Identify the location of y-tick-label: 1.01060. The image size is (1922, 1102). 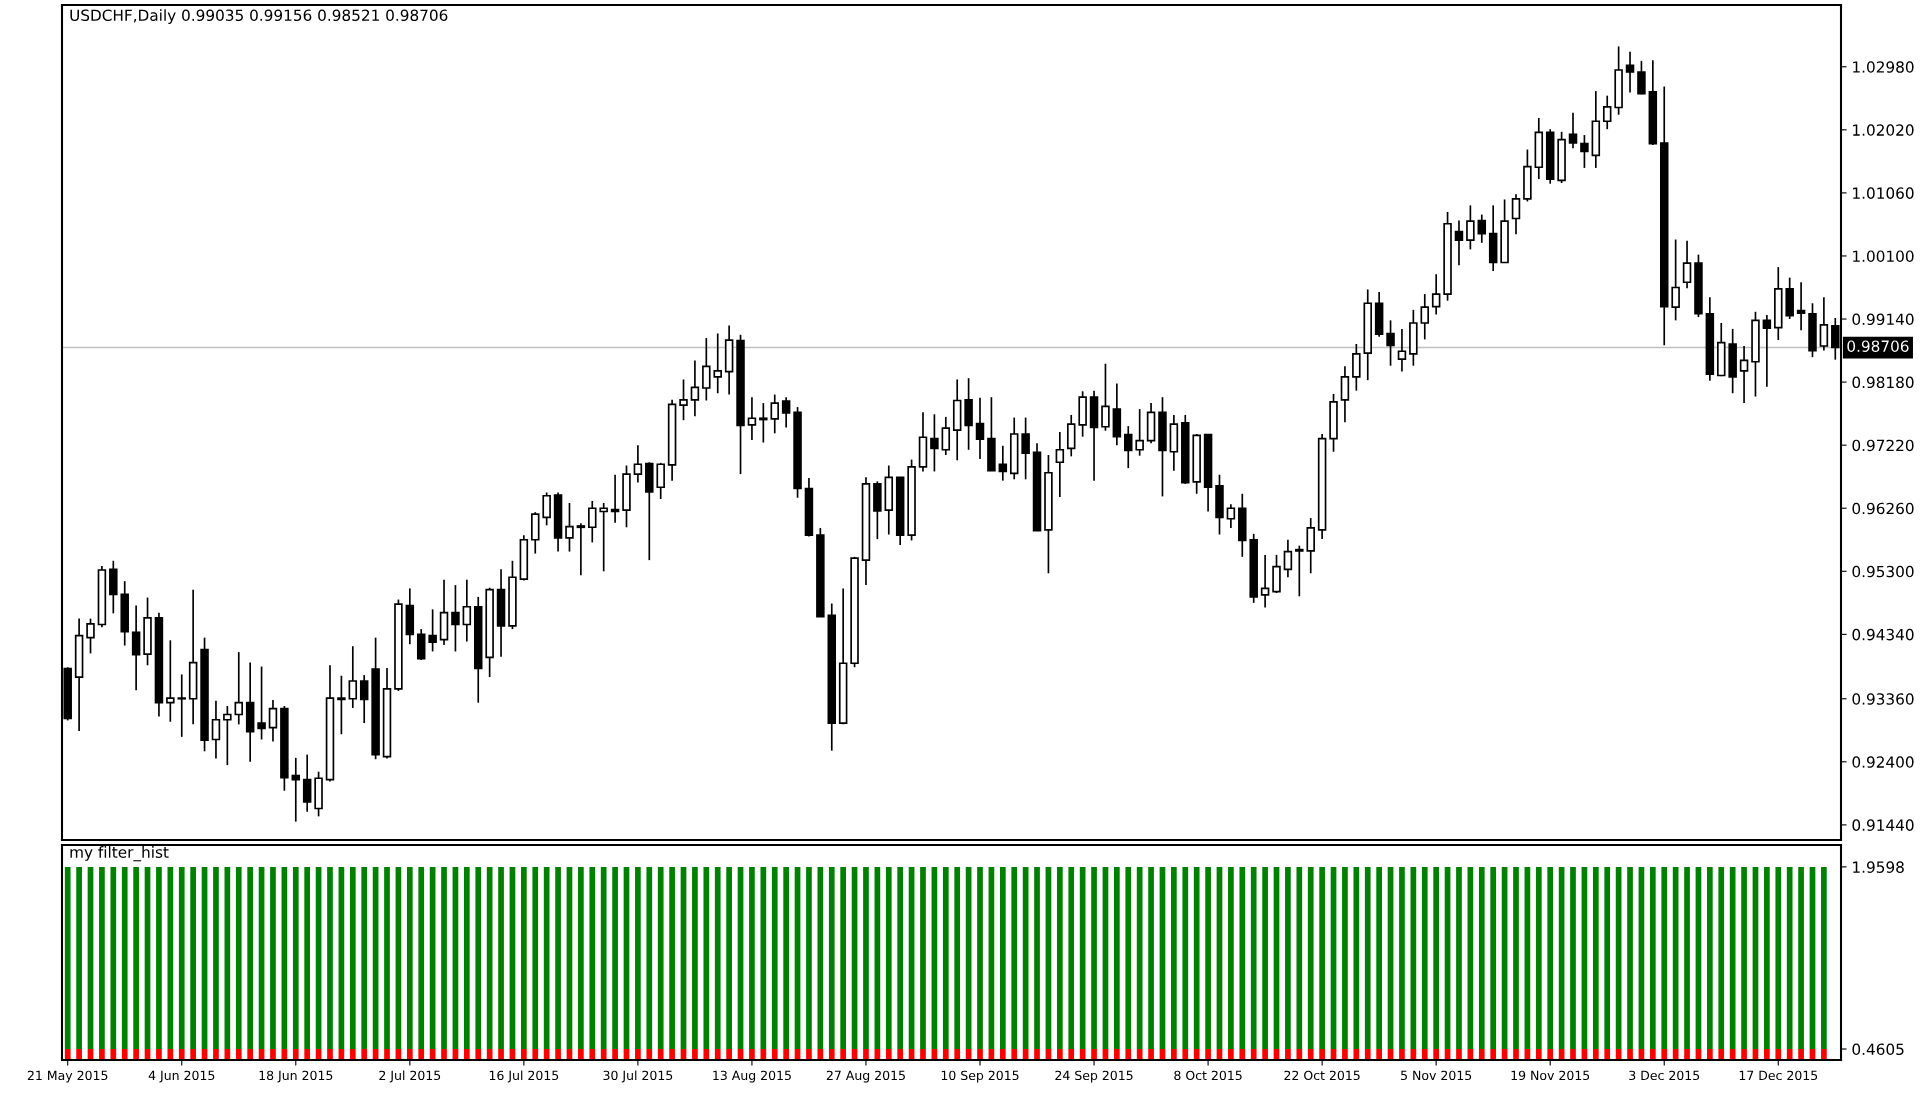
(1883, 193).